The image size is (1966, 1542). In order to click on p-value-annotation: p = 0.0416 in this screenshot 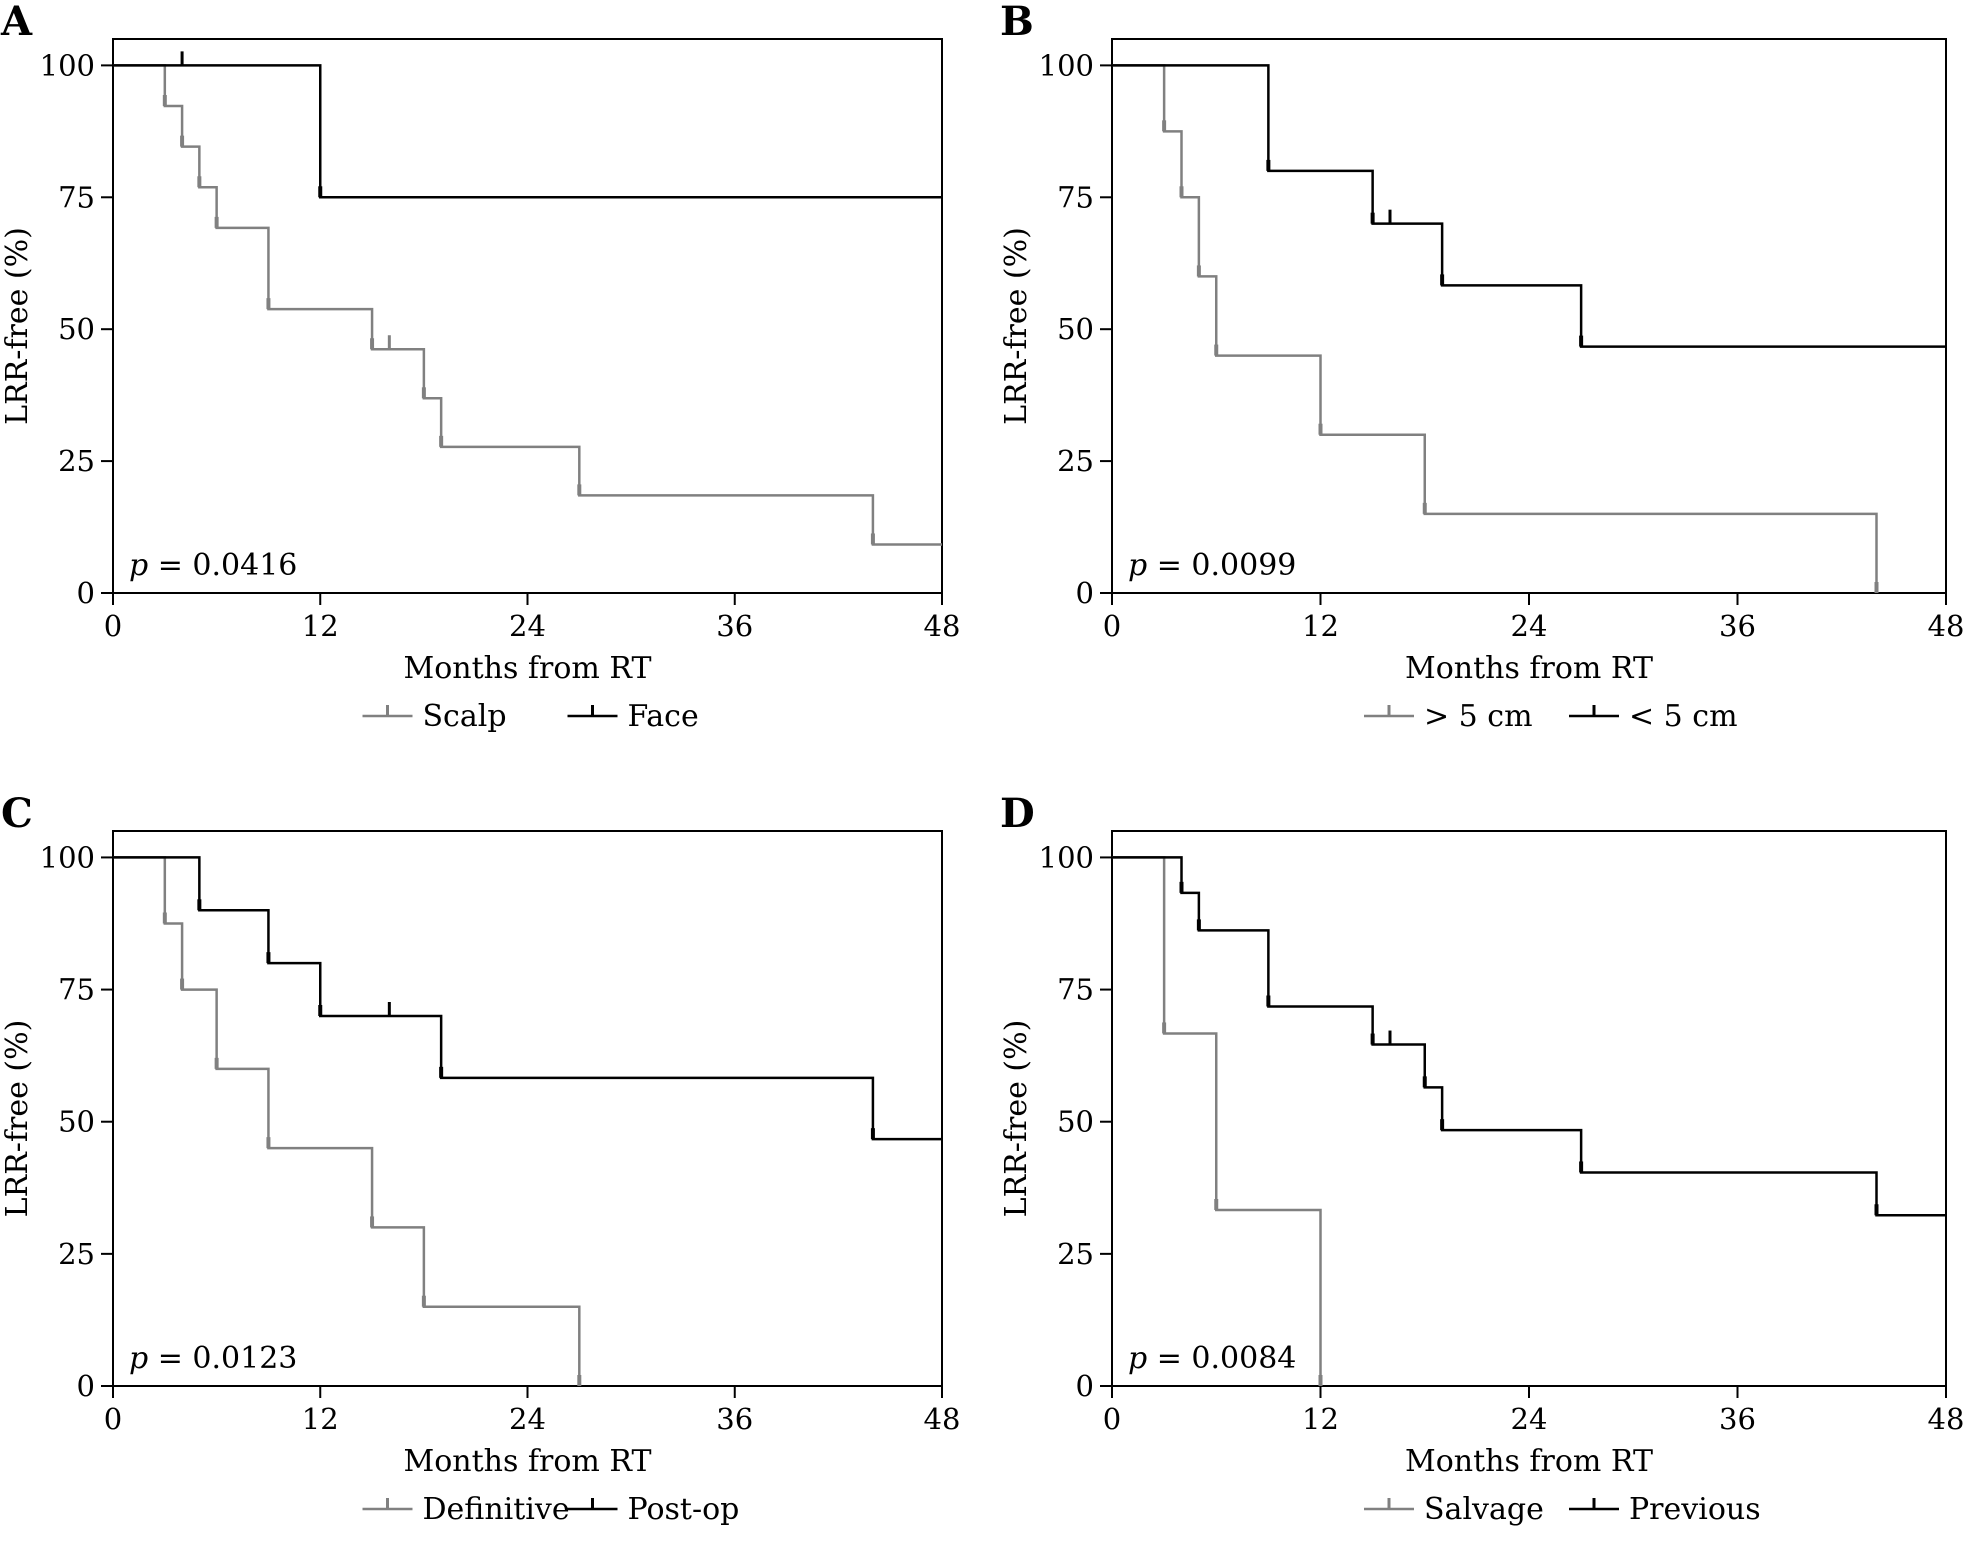, I will do `click(213, 565)`.